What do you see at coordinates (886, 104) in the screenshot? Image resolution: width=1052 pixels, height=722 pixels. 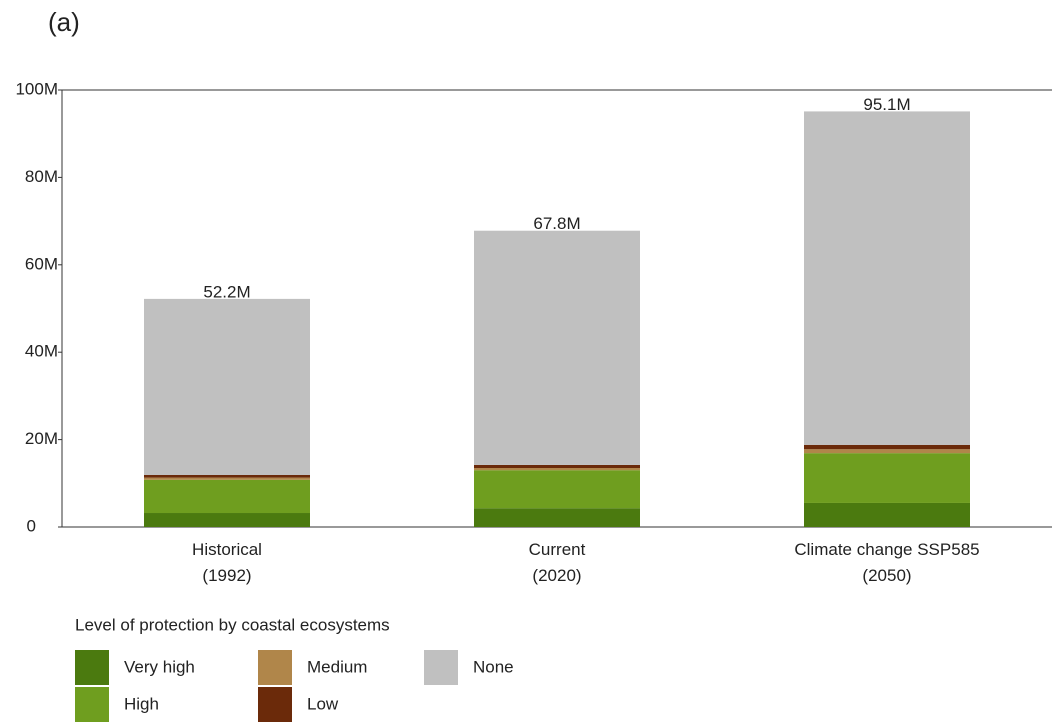 I see `total-label: 95.1M` at bounding box center [886, 104].